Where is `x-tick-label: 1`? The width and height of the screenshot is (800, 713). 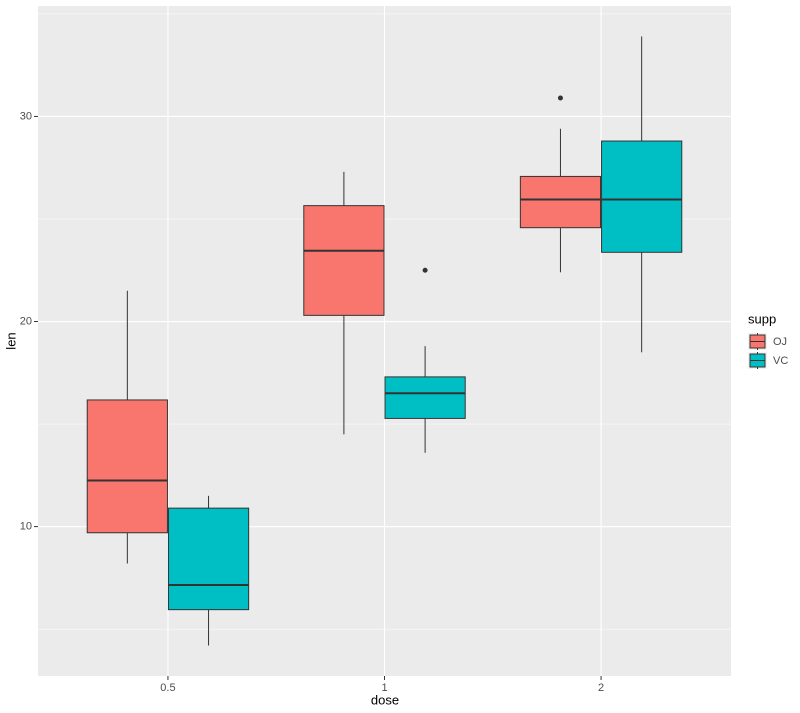
x-tick-label: 1 is located at coordinates (384, 688).